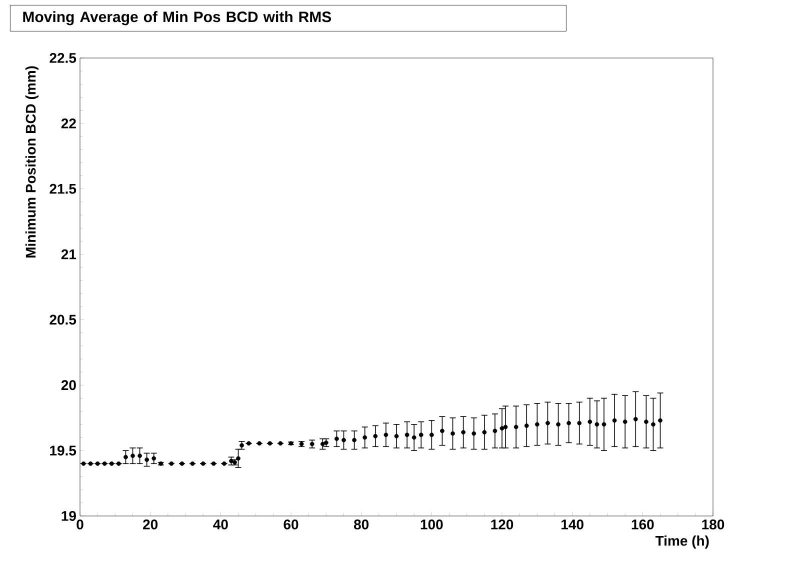 Image resolution: width=796 pixels, height=572 pixels. What do you see at coordinates (63, 58) in the screenshot?
I see `y-tick-label: 22.5` at bounding box center [63, 58].